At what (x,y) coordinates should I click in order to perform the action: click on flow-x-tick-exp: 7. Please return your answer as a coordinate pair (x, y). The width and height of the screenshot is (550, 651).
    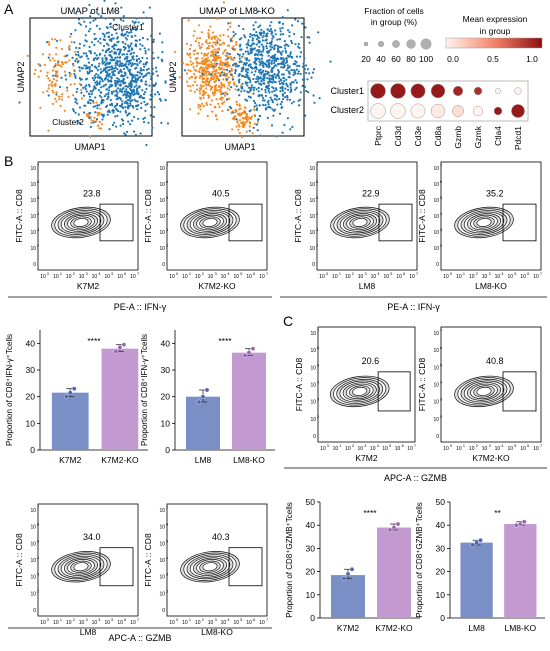
    Looking at the image, I should click on (415, 446).